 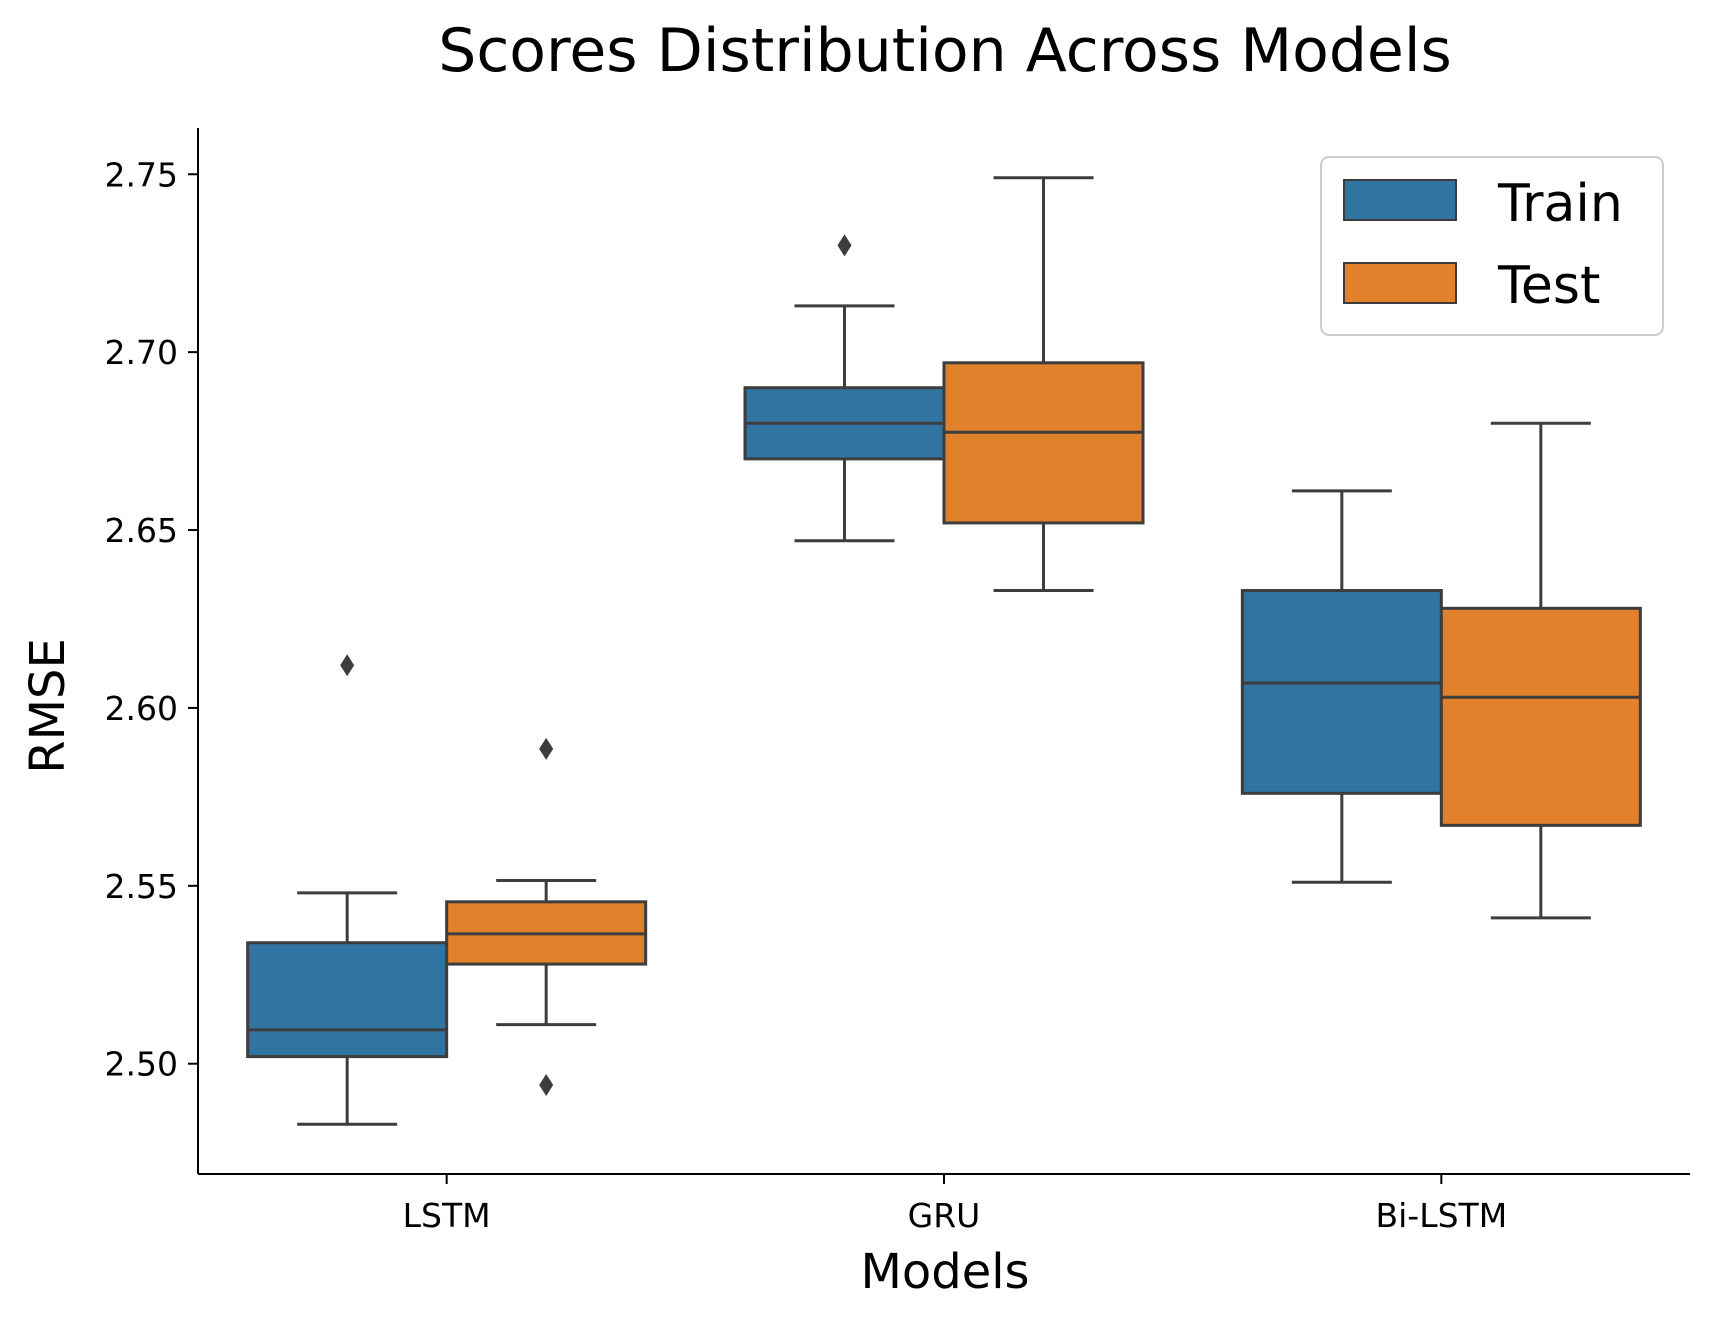 What do you see at coordinates (141, 886) in the screenshot?
I see `y-tick-label: 2.55` at bounding box center [141, 886].